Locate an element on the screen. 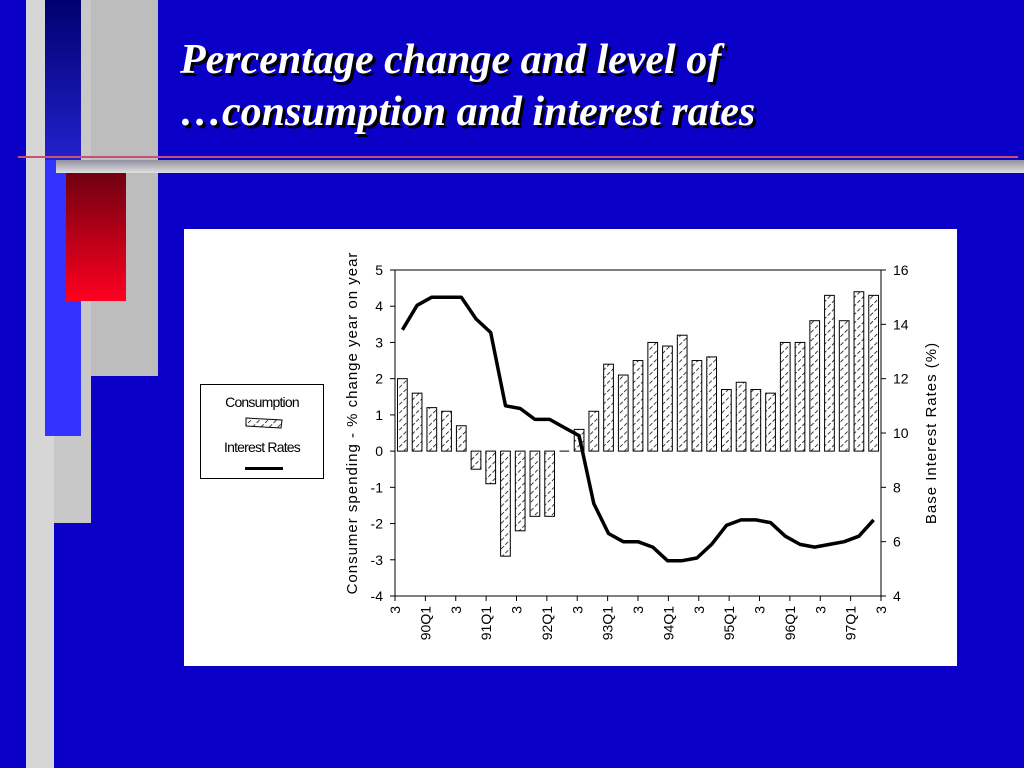 The image size is (1024, 768). decor-block-red is located at coordinates (96, 237).